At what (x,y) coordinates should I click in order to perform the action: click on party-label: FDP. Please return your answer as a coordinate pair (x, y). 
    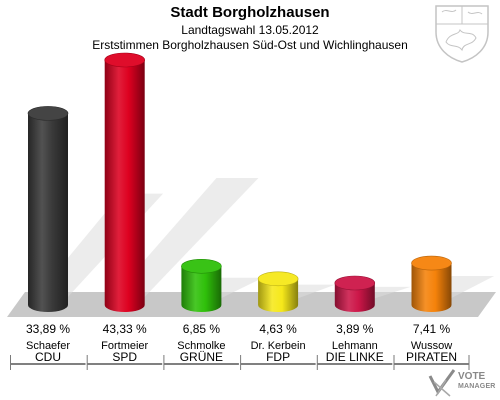
    Looking at the image, I should click on (278, 357).